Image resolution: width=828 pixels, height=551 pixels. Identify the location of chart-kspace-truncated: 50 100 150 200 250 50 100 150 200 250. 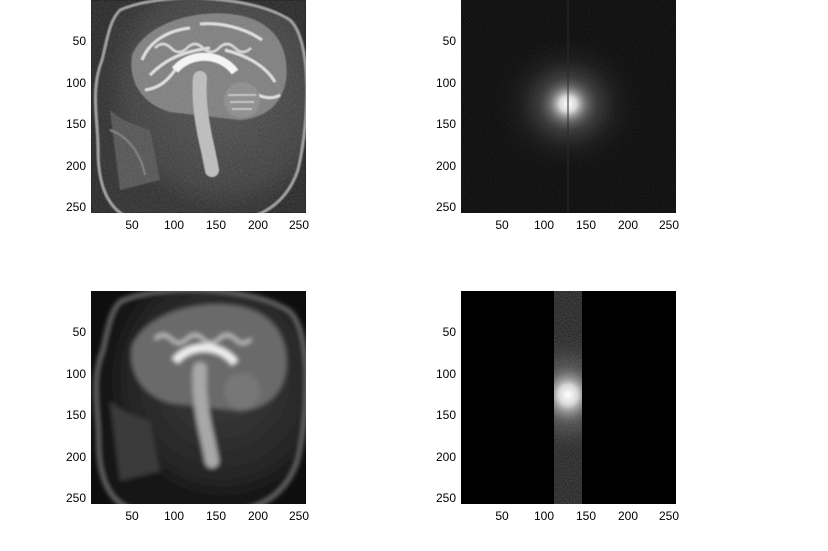
(557, 407).